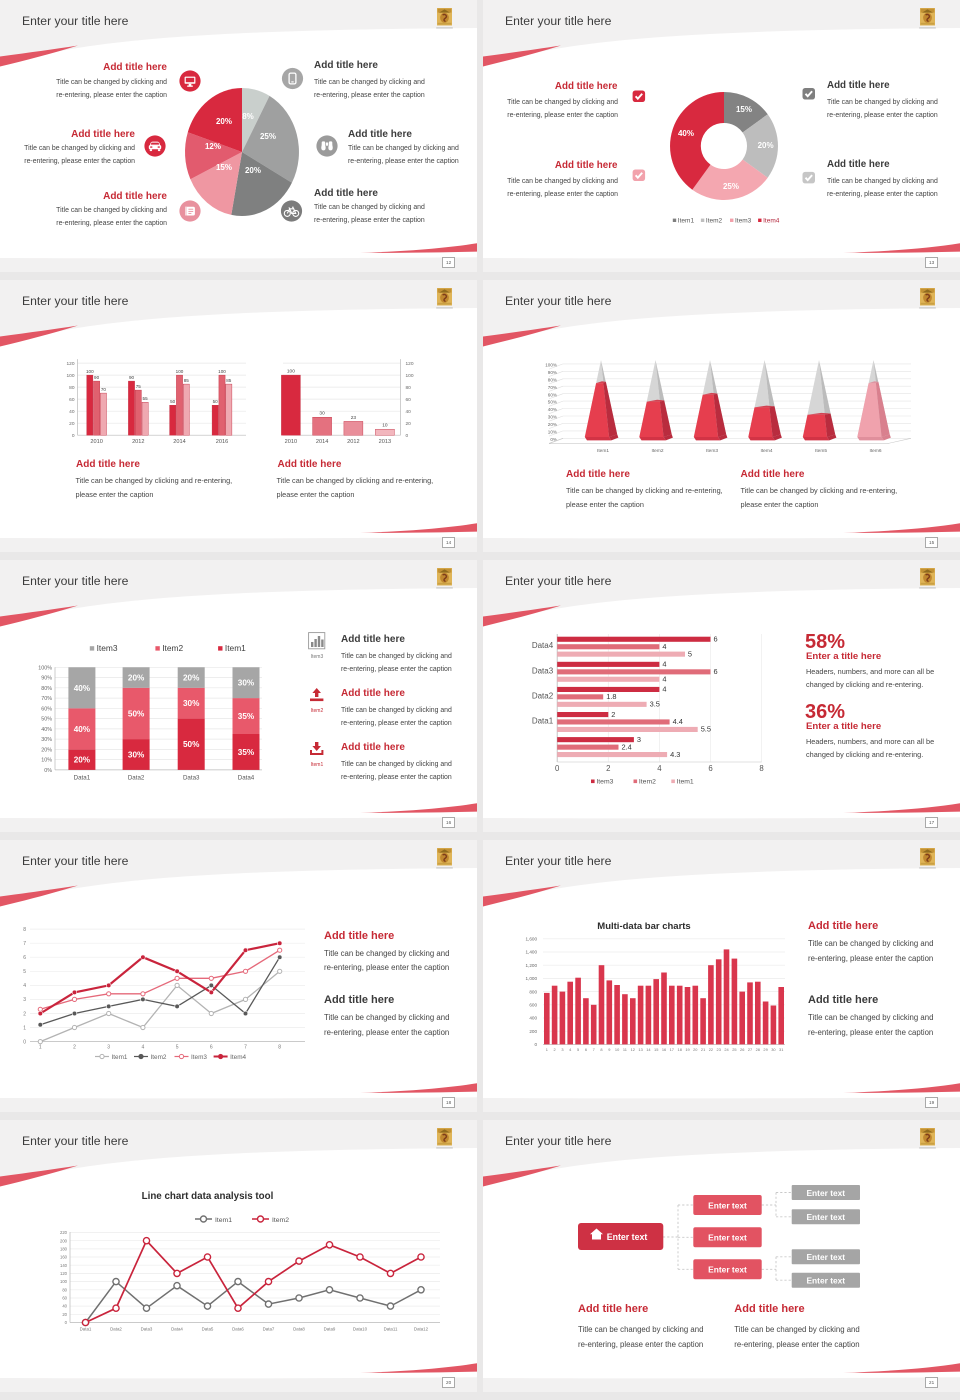 This screenshot has height=1400, width=960. Describe the element at coordinates (64, 1265) in the screenshot. I see `svg-text: 140` at that location.